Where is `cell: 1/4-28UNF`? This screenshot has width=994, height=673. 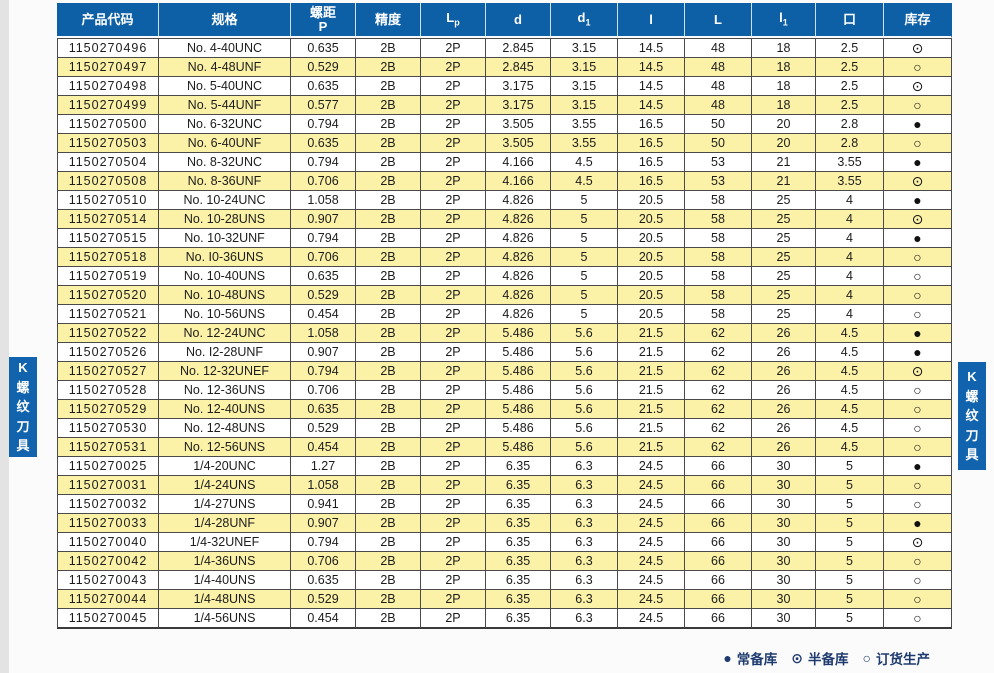 cell: 1/4-28UNF is located at coordinates (225, 523).